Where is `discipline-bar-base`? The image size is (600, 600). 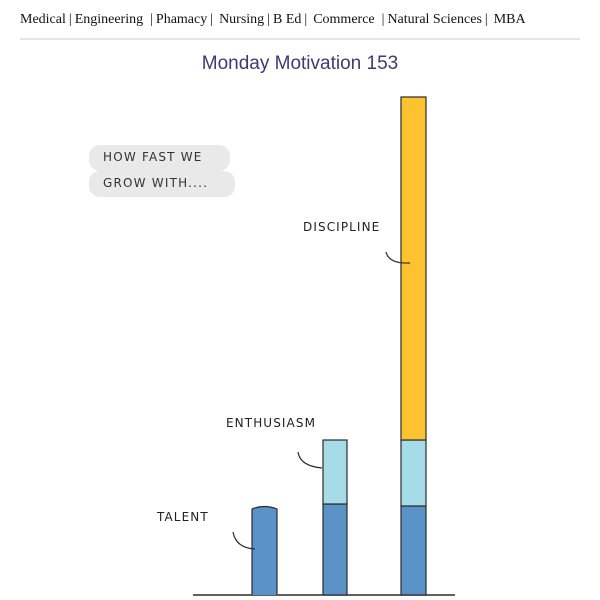 discipline-bar-base is located at coordinates (413, 550).